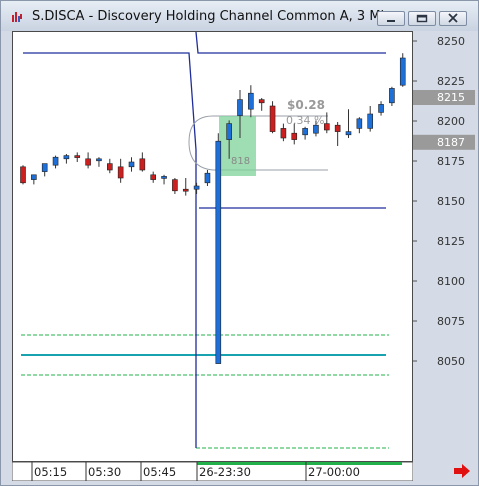 This screenshot has height=486, width=479. I want to click on restore-button, so click(422, 18).